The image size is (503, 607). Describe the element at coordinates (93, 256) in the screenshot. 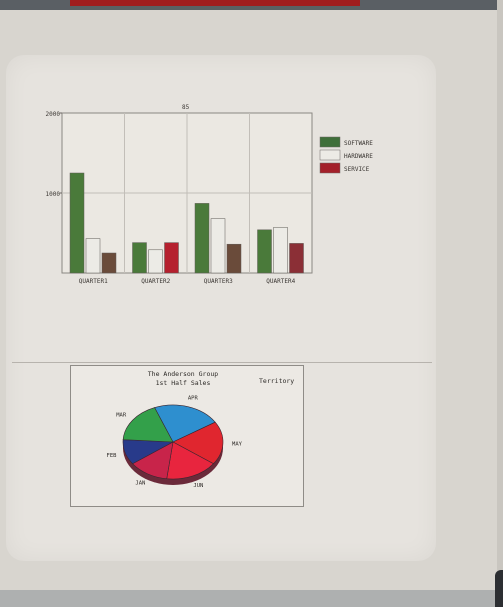

I see `bar-hardware-quarter1` at that location.